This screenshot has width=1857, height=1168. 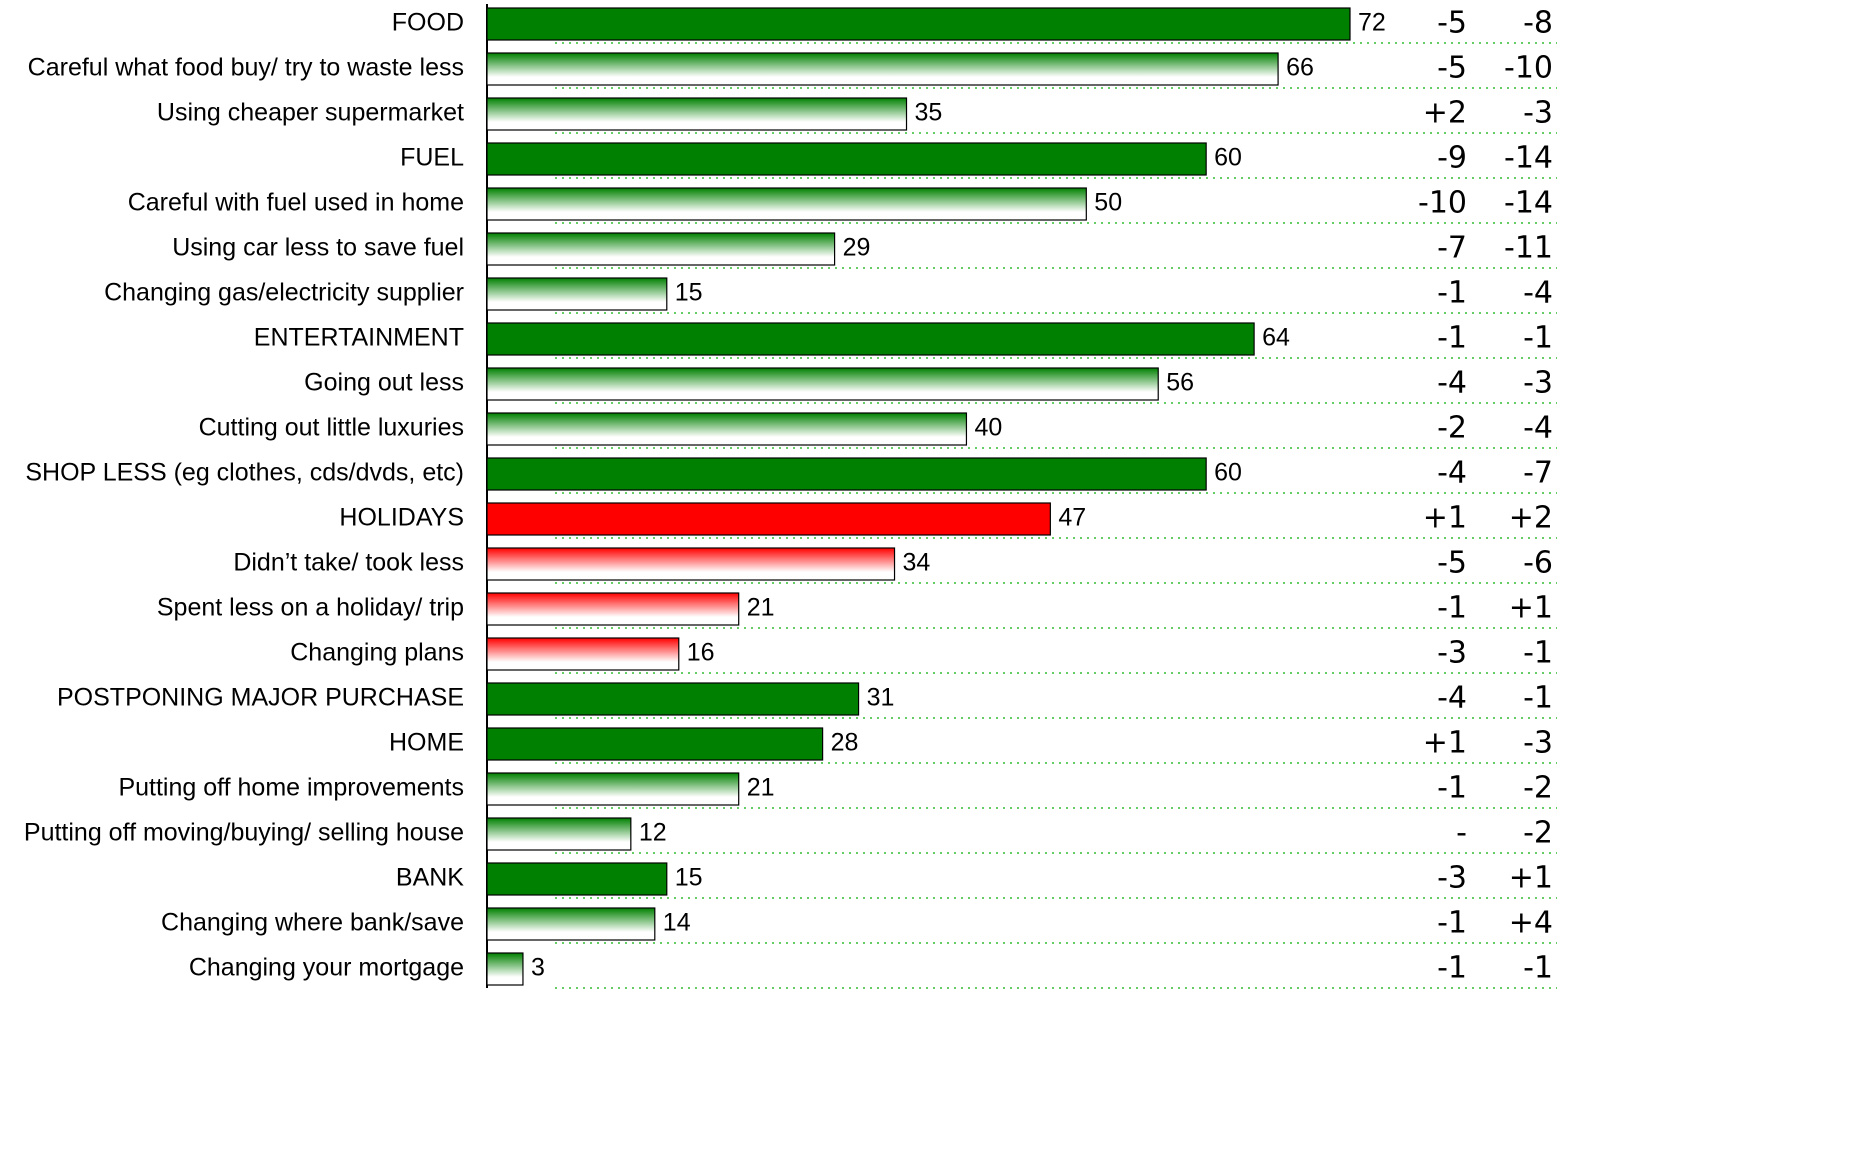 I want to click on category-label: ENTERTAINMENT, so click(x=359, y=338).